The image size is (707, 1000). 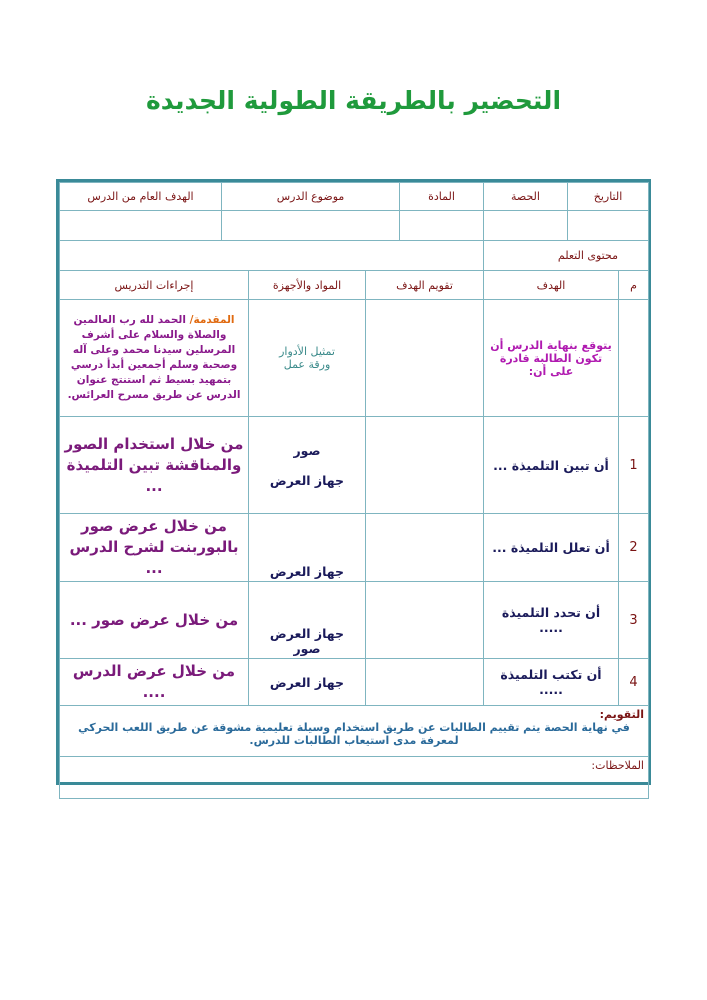 What do you see at coordinates (525, 196) in the screenshot?
I see `header-period: الحصة` at bounding box center [525, 196].